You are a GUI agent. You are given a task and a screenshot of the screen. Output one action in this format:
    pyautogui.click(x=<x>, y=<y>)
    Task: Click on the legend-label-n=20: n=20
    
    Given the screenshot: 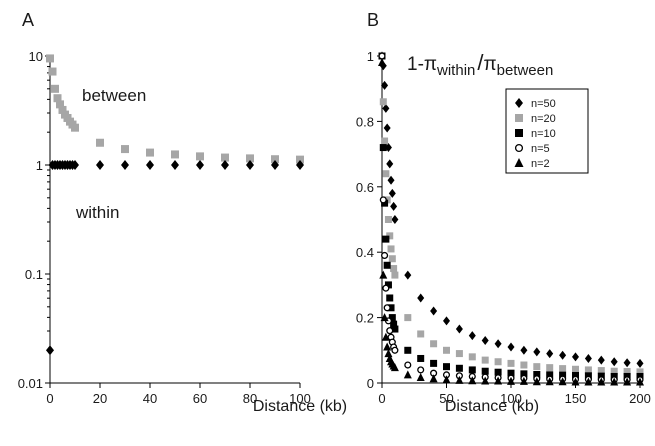 What is the action you would take?
    pyautogui.click(x=543, y=119)
    